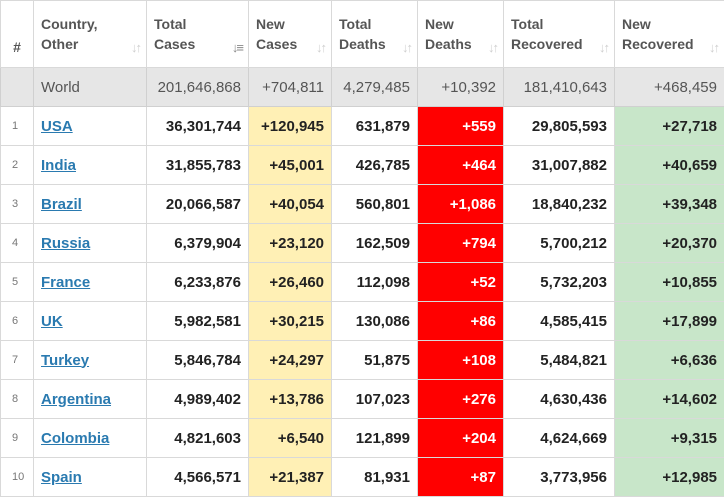 This screenshot has height=497, width=724. Describe the element at coordinates (17, 360) in the screenshot. I see `row-num: 7` at that location.